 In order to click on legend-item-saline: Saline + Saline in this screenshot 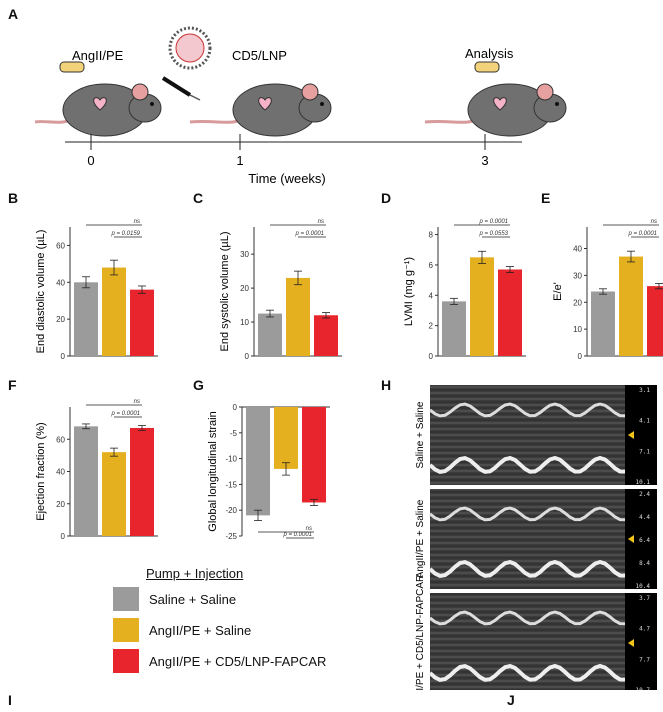, I will do `click(174, 599)`.